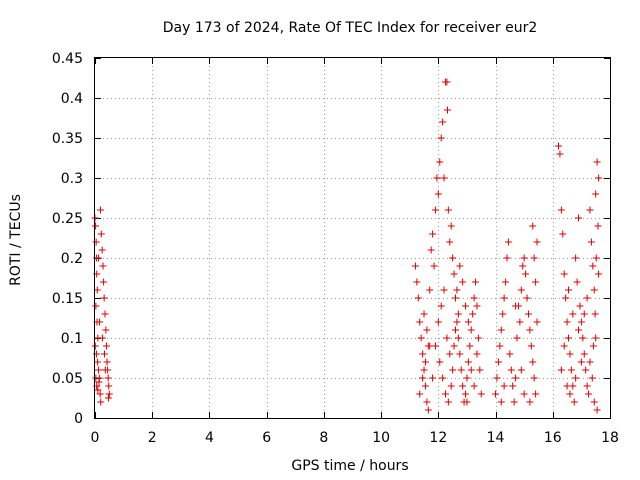 The image size is (640, 480). Describe the element at coordinates (266, 438) in the screenshot. I see `x-tick-label: 6` at that location.